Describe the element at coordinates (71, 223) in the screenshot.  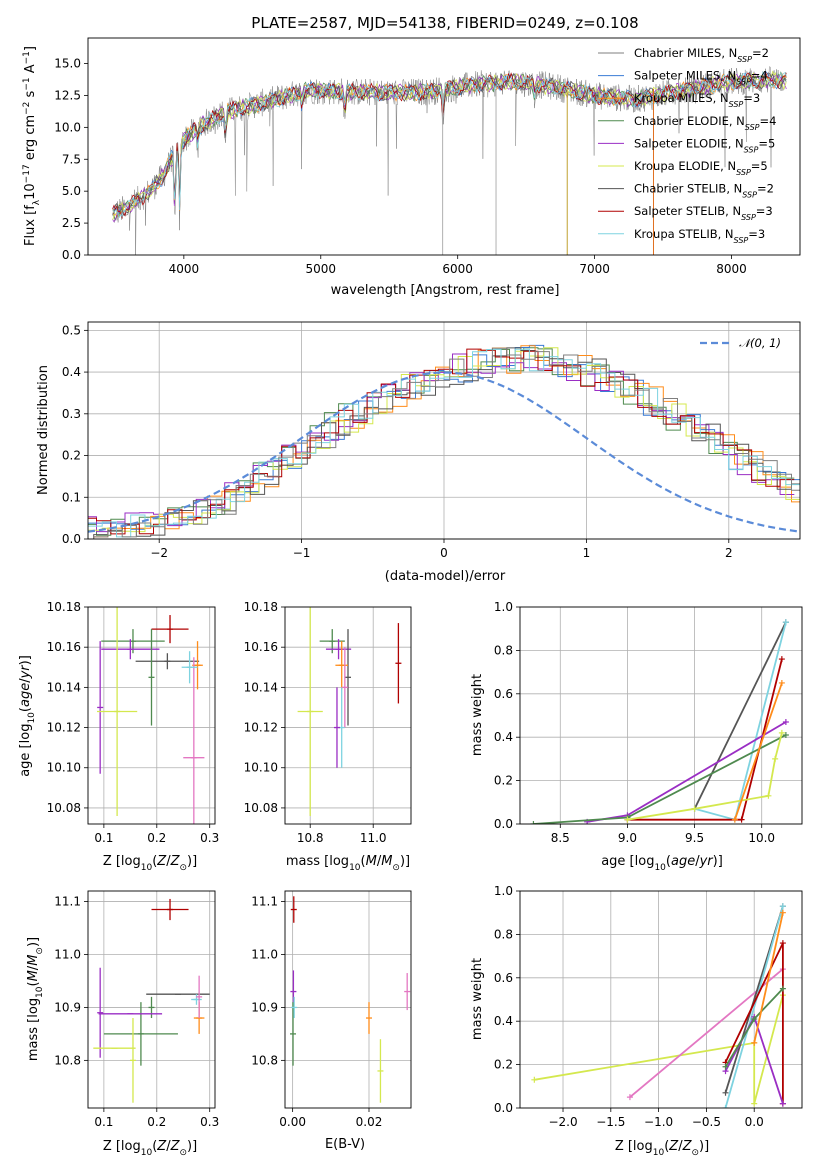
I see `y-tick-label: 2.5` at that location.